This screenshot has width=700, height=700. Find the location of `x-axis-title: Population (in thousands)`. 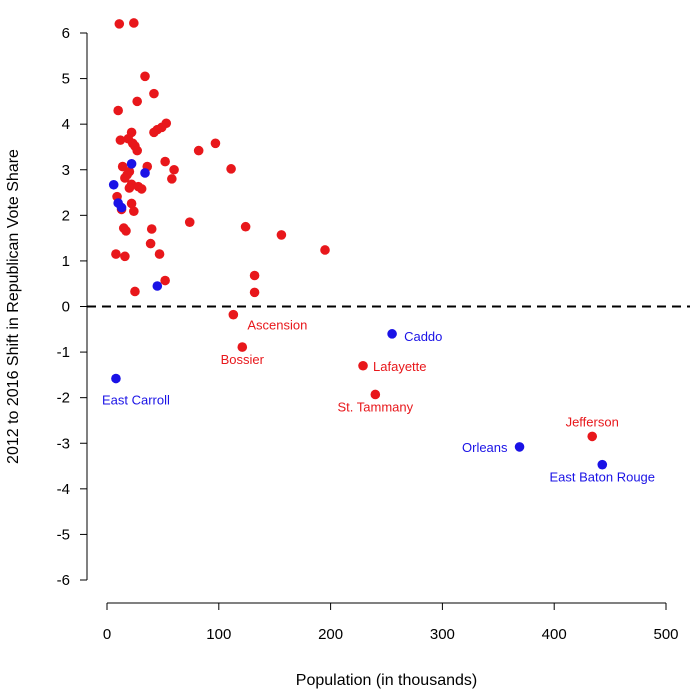

x-axis-title: Population (in thousands) is located at coordinates (386, 680).